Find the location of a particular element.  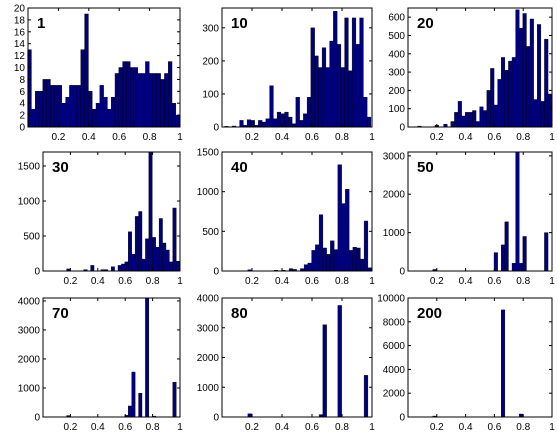

panel-30-xtick-label: 0.4 is located at coordinates (98, 281).